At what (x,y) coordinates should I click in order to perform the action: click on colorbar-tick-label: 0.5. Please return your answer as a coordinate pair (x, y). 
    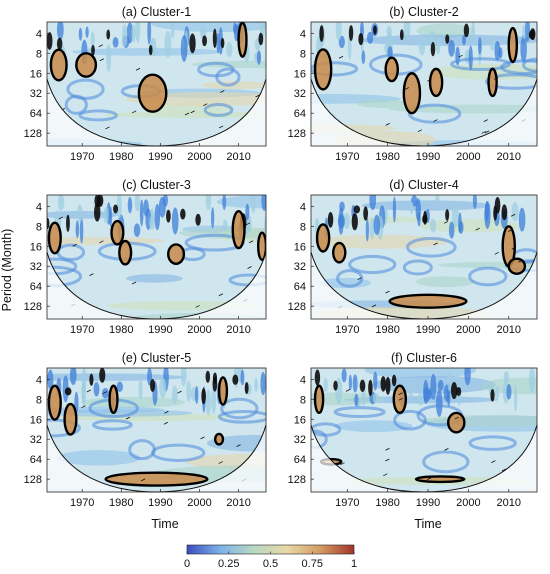
    Looking at the image, I should click on (270, 564).